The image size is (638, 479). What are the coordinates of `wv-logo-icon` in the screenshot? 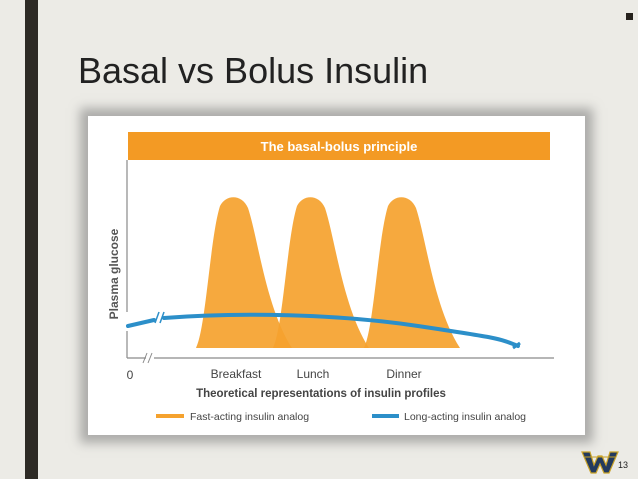 It's located at (600, 462).